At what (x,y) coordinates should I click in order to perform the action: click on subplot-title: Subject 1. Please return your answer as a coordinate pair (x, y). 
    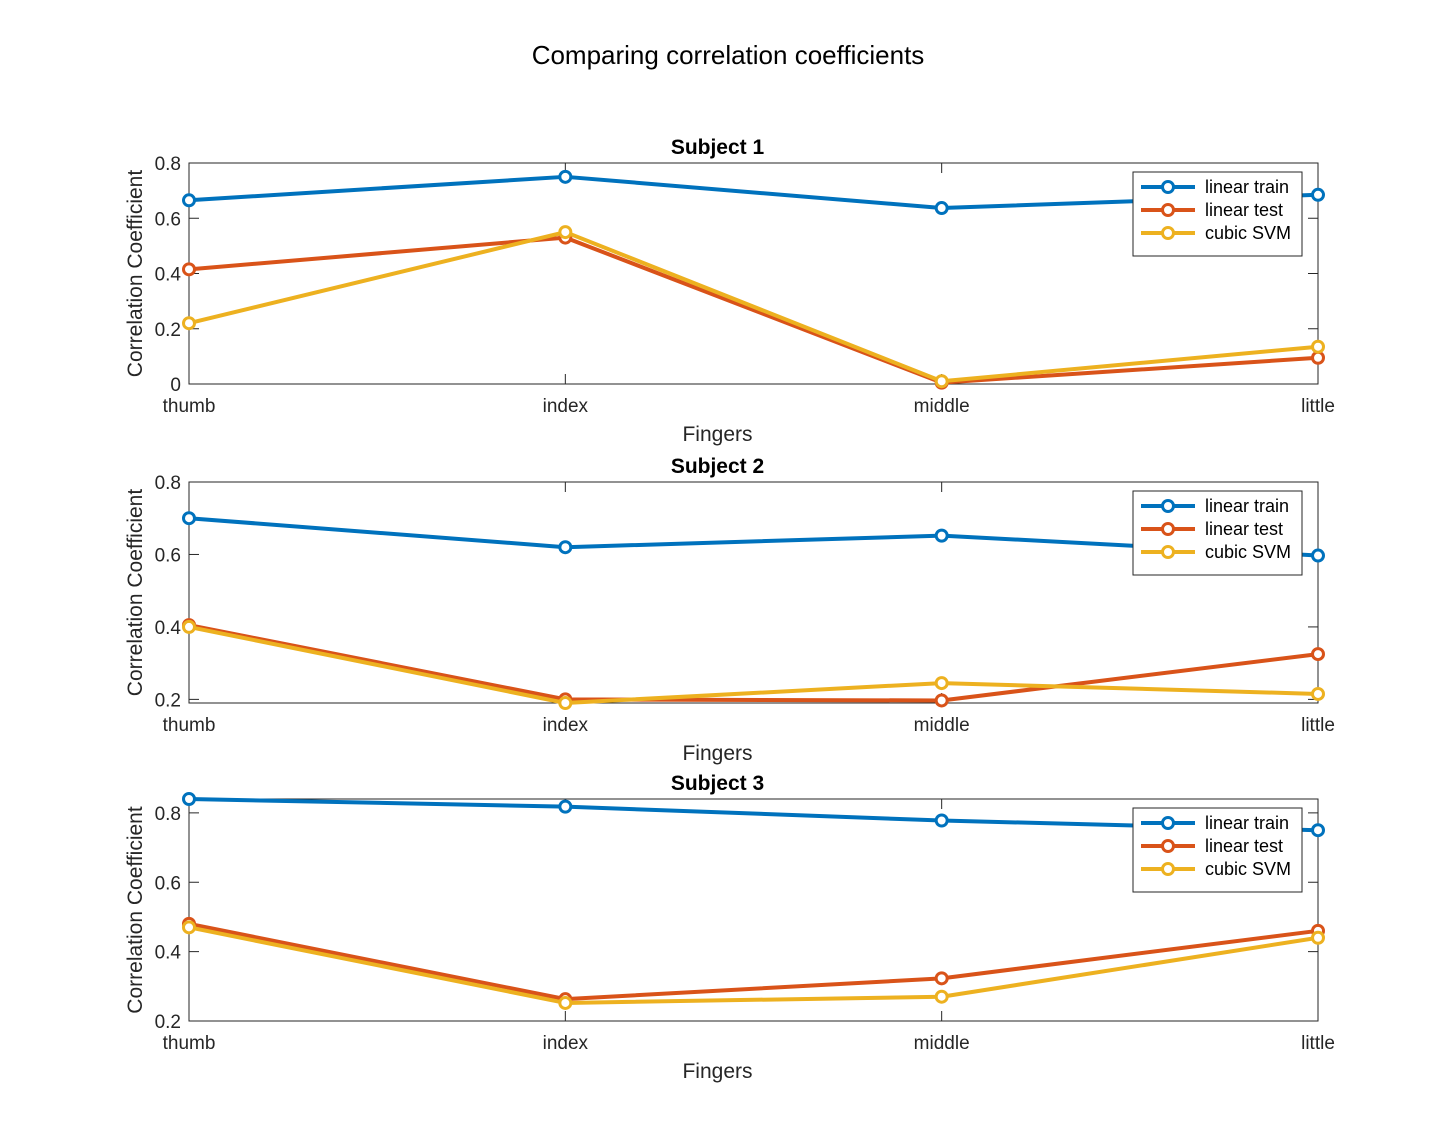
    Looking at the image, I should click on (718, 147).